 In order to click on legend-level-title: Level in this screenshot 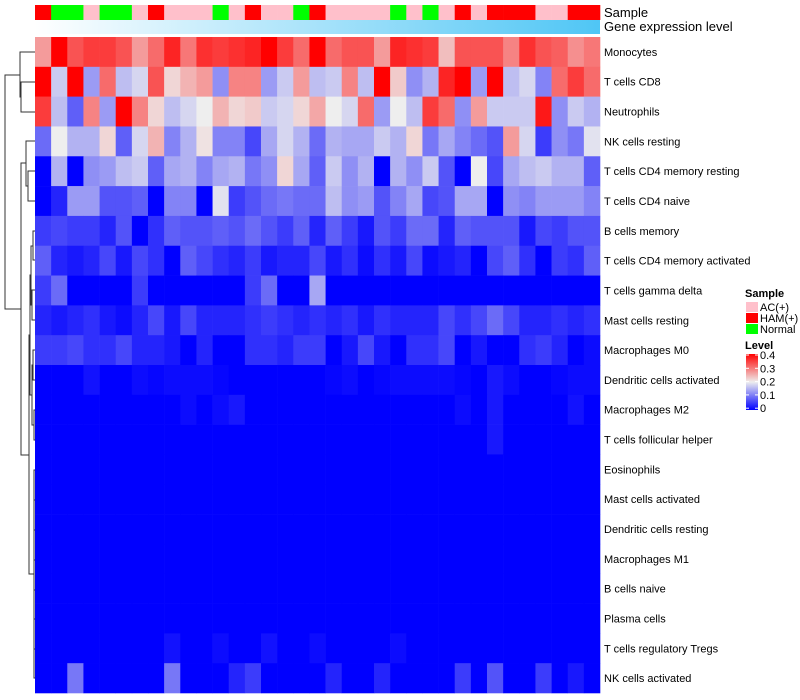, I will do `click(759, 346)`.